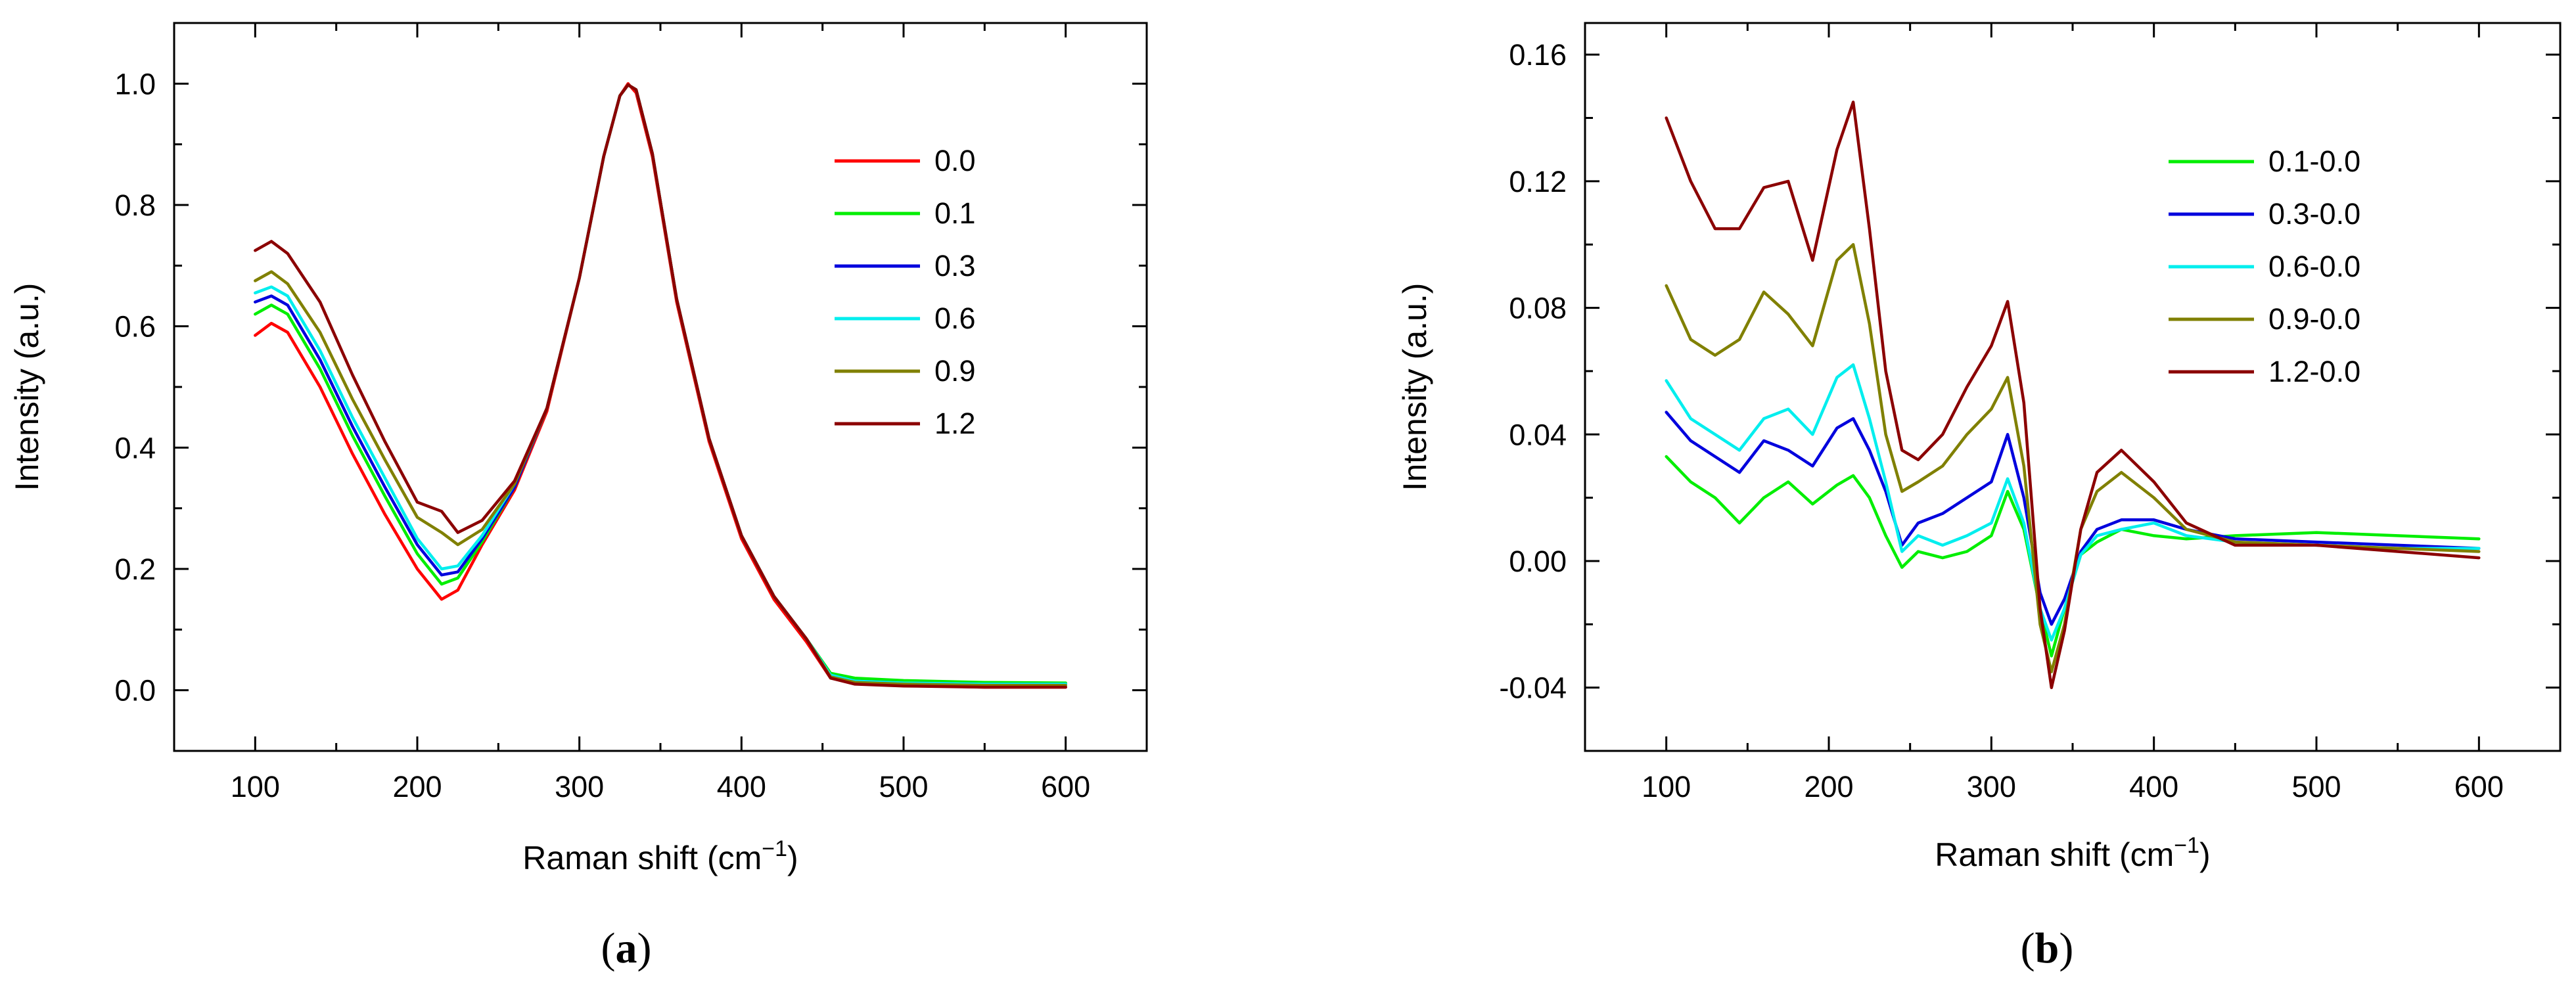 The width and height of the screenshot is (2576, 992). What do you see at coordinates (1538, 181) in the screenshot?
I see `y-tick-label: 0.12` at bounding box center [1538, 181].